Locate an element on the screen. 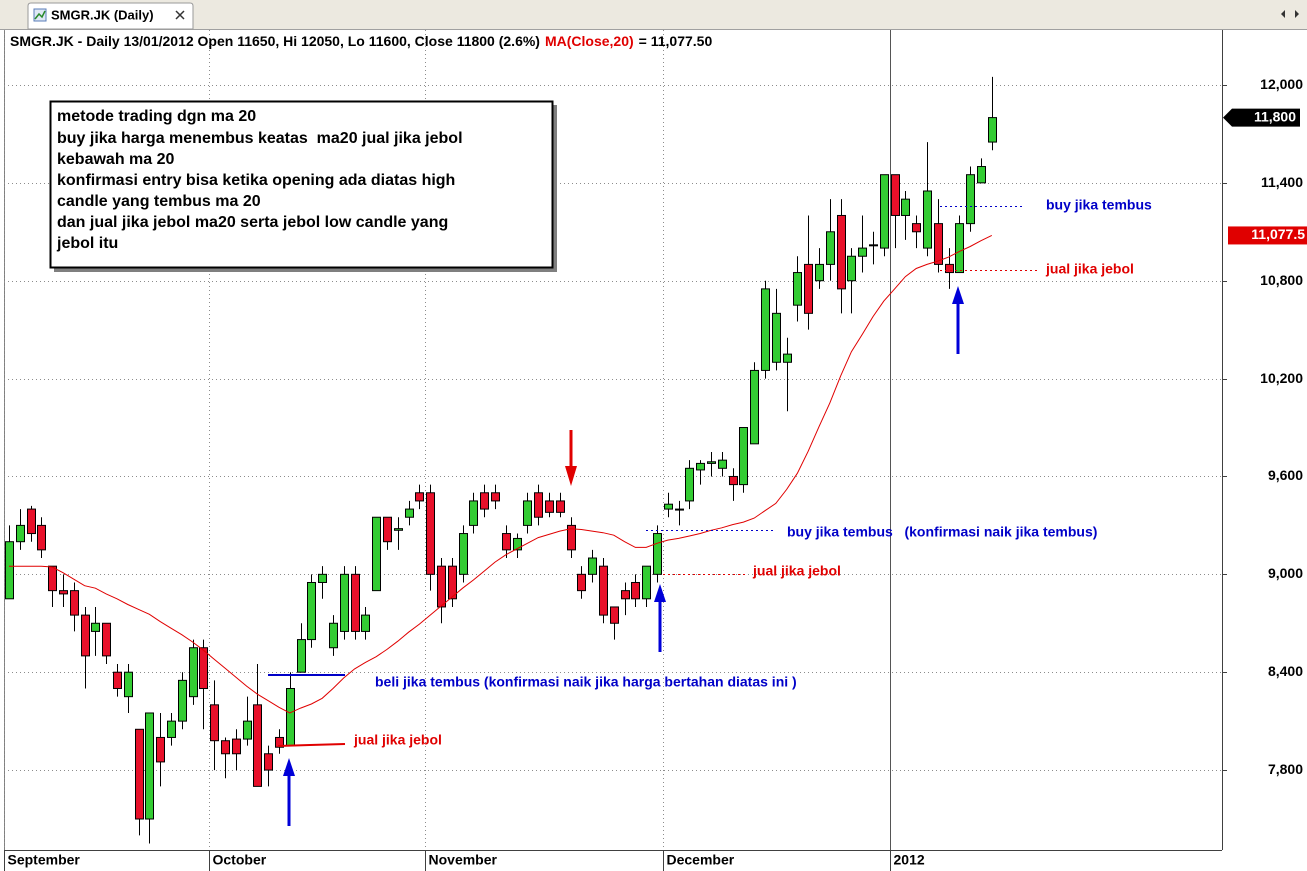 The height and width of the screenshot is (871, 1307). last-price-label: 11,800 is located at coordinates (1275, 116).